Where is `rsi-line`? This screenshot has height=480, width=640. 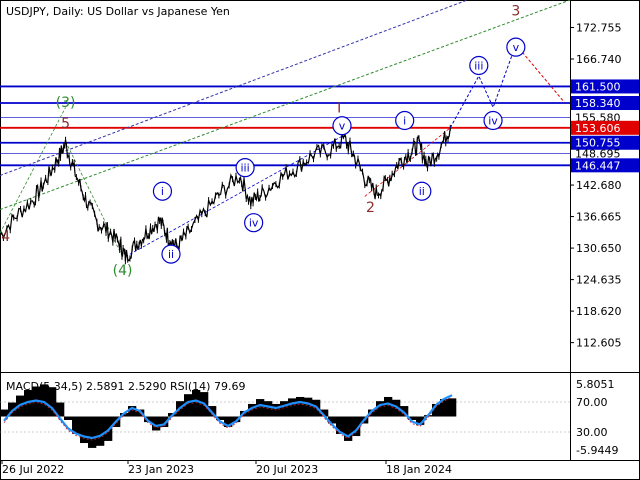 rsi-line is located at coordinates (228, 417).